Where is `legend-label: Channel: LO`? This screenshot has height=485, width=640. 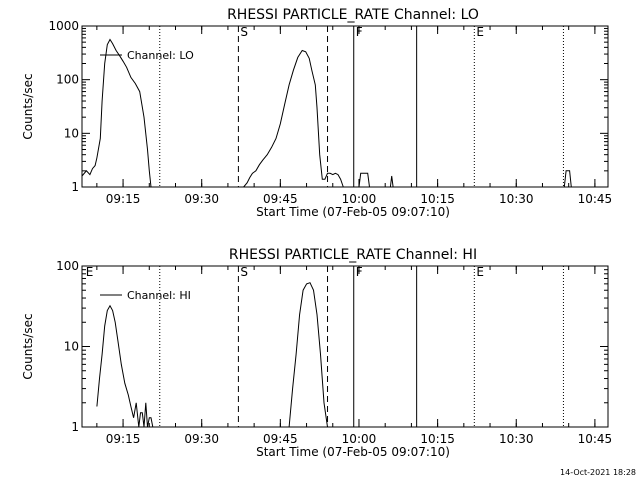
legend-label: Channel: LO is located at coordinates (160, 55).